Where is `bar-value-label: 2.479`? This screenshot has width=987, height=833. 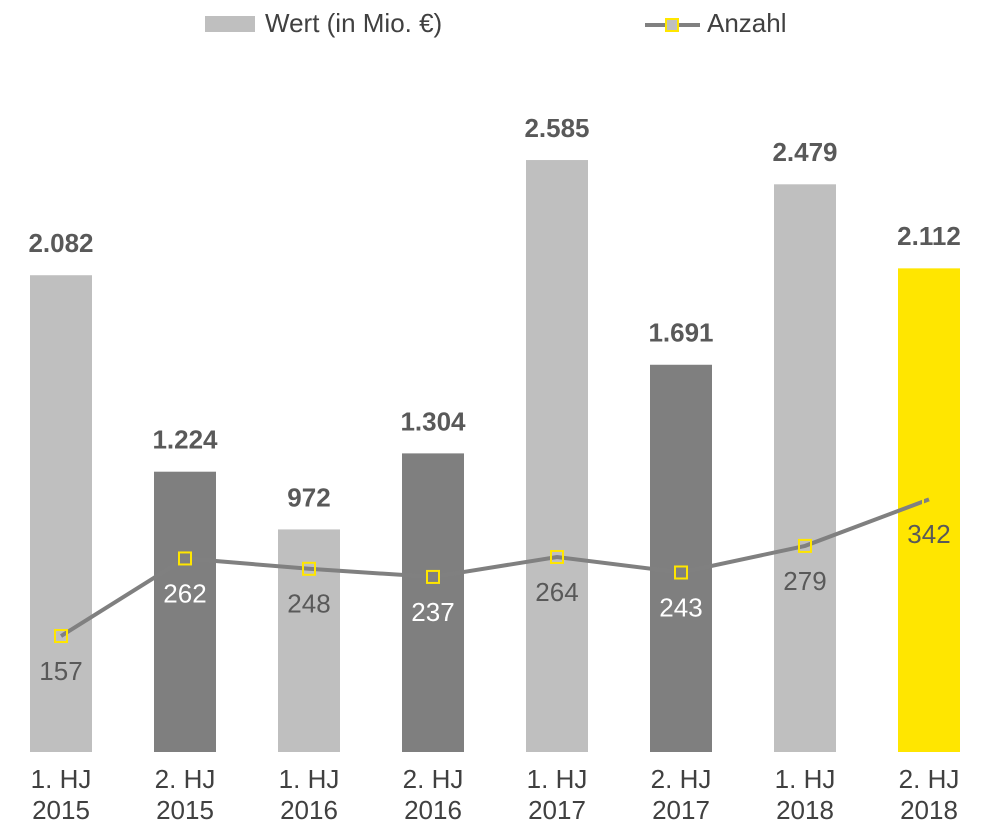 bar-value-label: 2.479 is located at coordinates (804, 152).